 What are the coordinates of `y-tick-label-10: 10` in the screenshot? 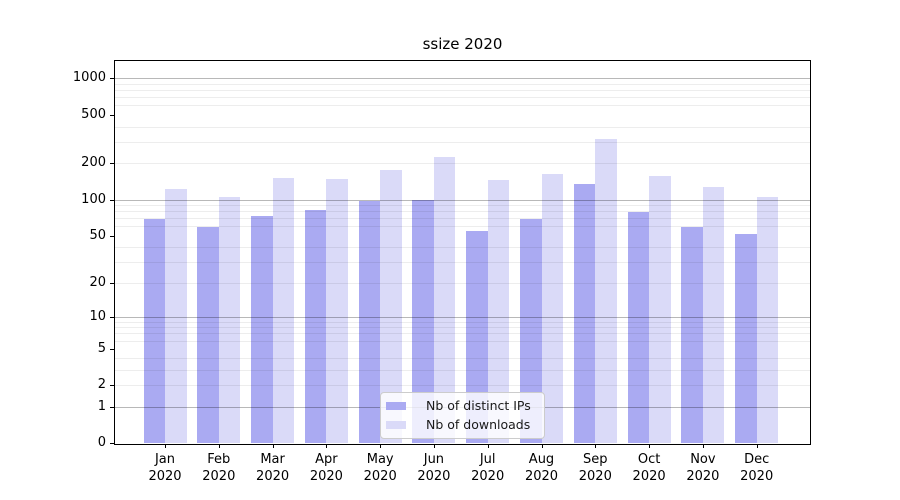 It's located at (97, 316).